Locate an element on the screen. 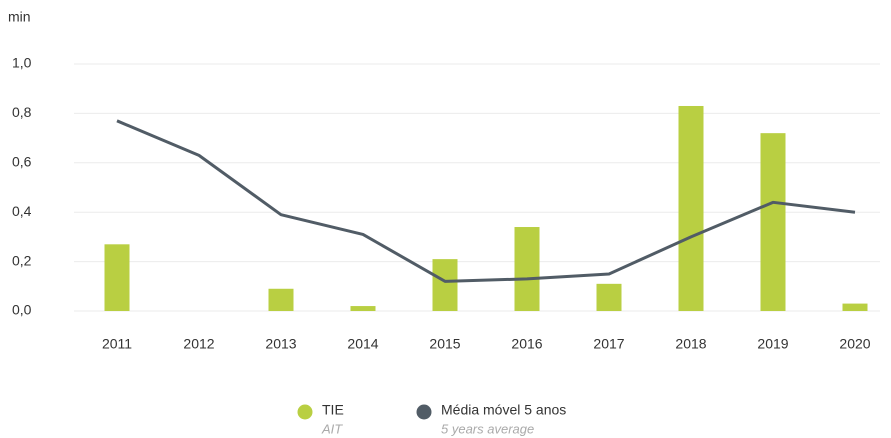 Image resolution: width=891 pixels, height=438 pixels. y-tick-label: 1,0 is located at coordinates (22, 63).